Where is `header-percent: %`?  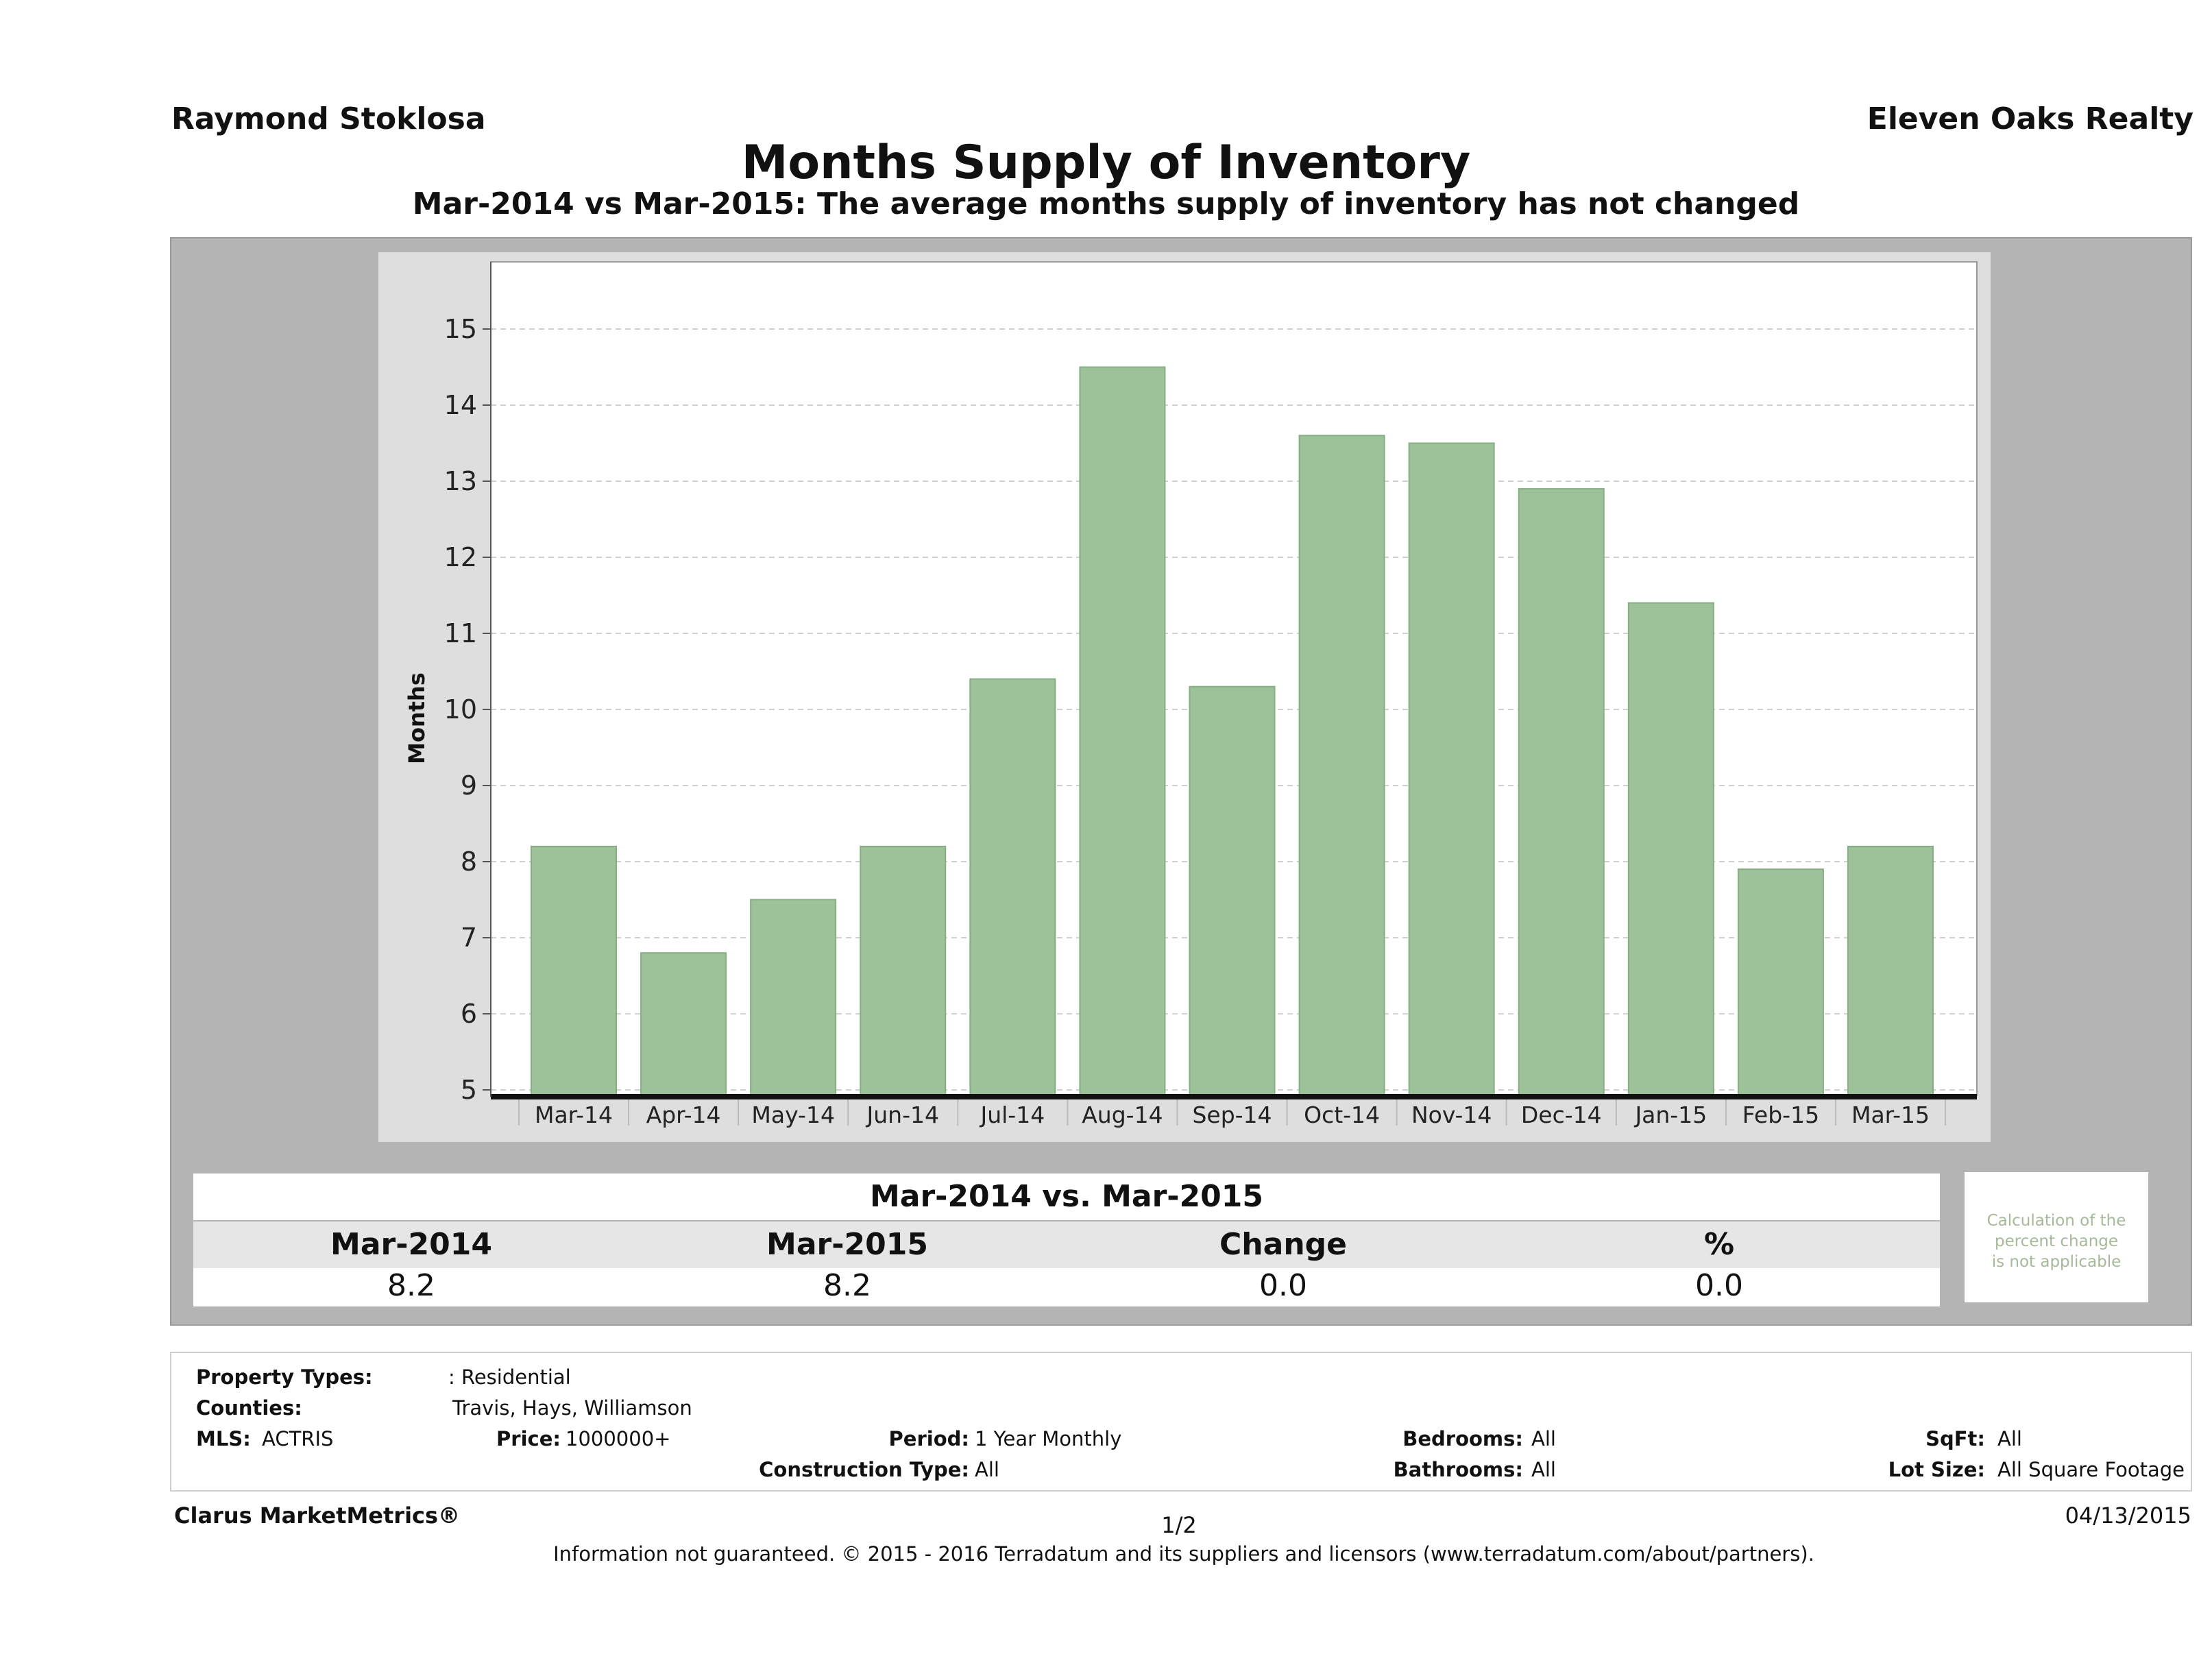 header-percent: % is located at coordinates (1719, 1244).